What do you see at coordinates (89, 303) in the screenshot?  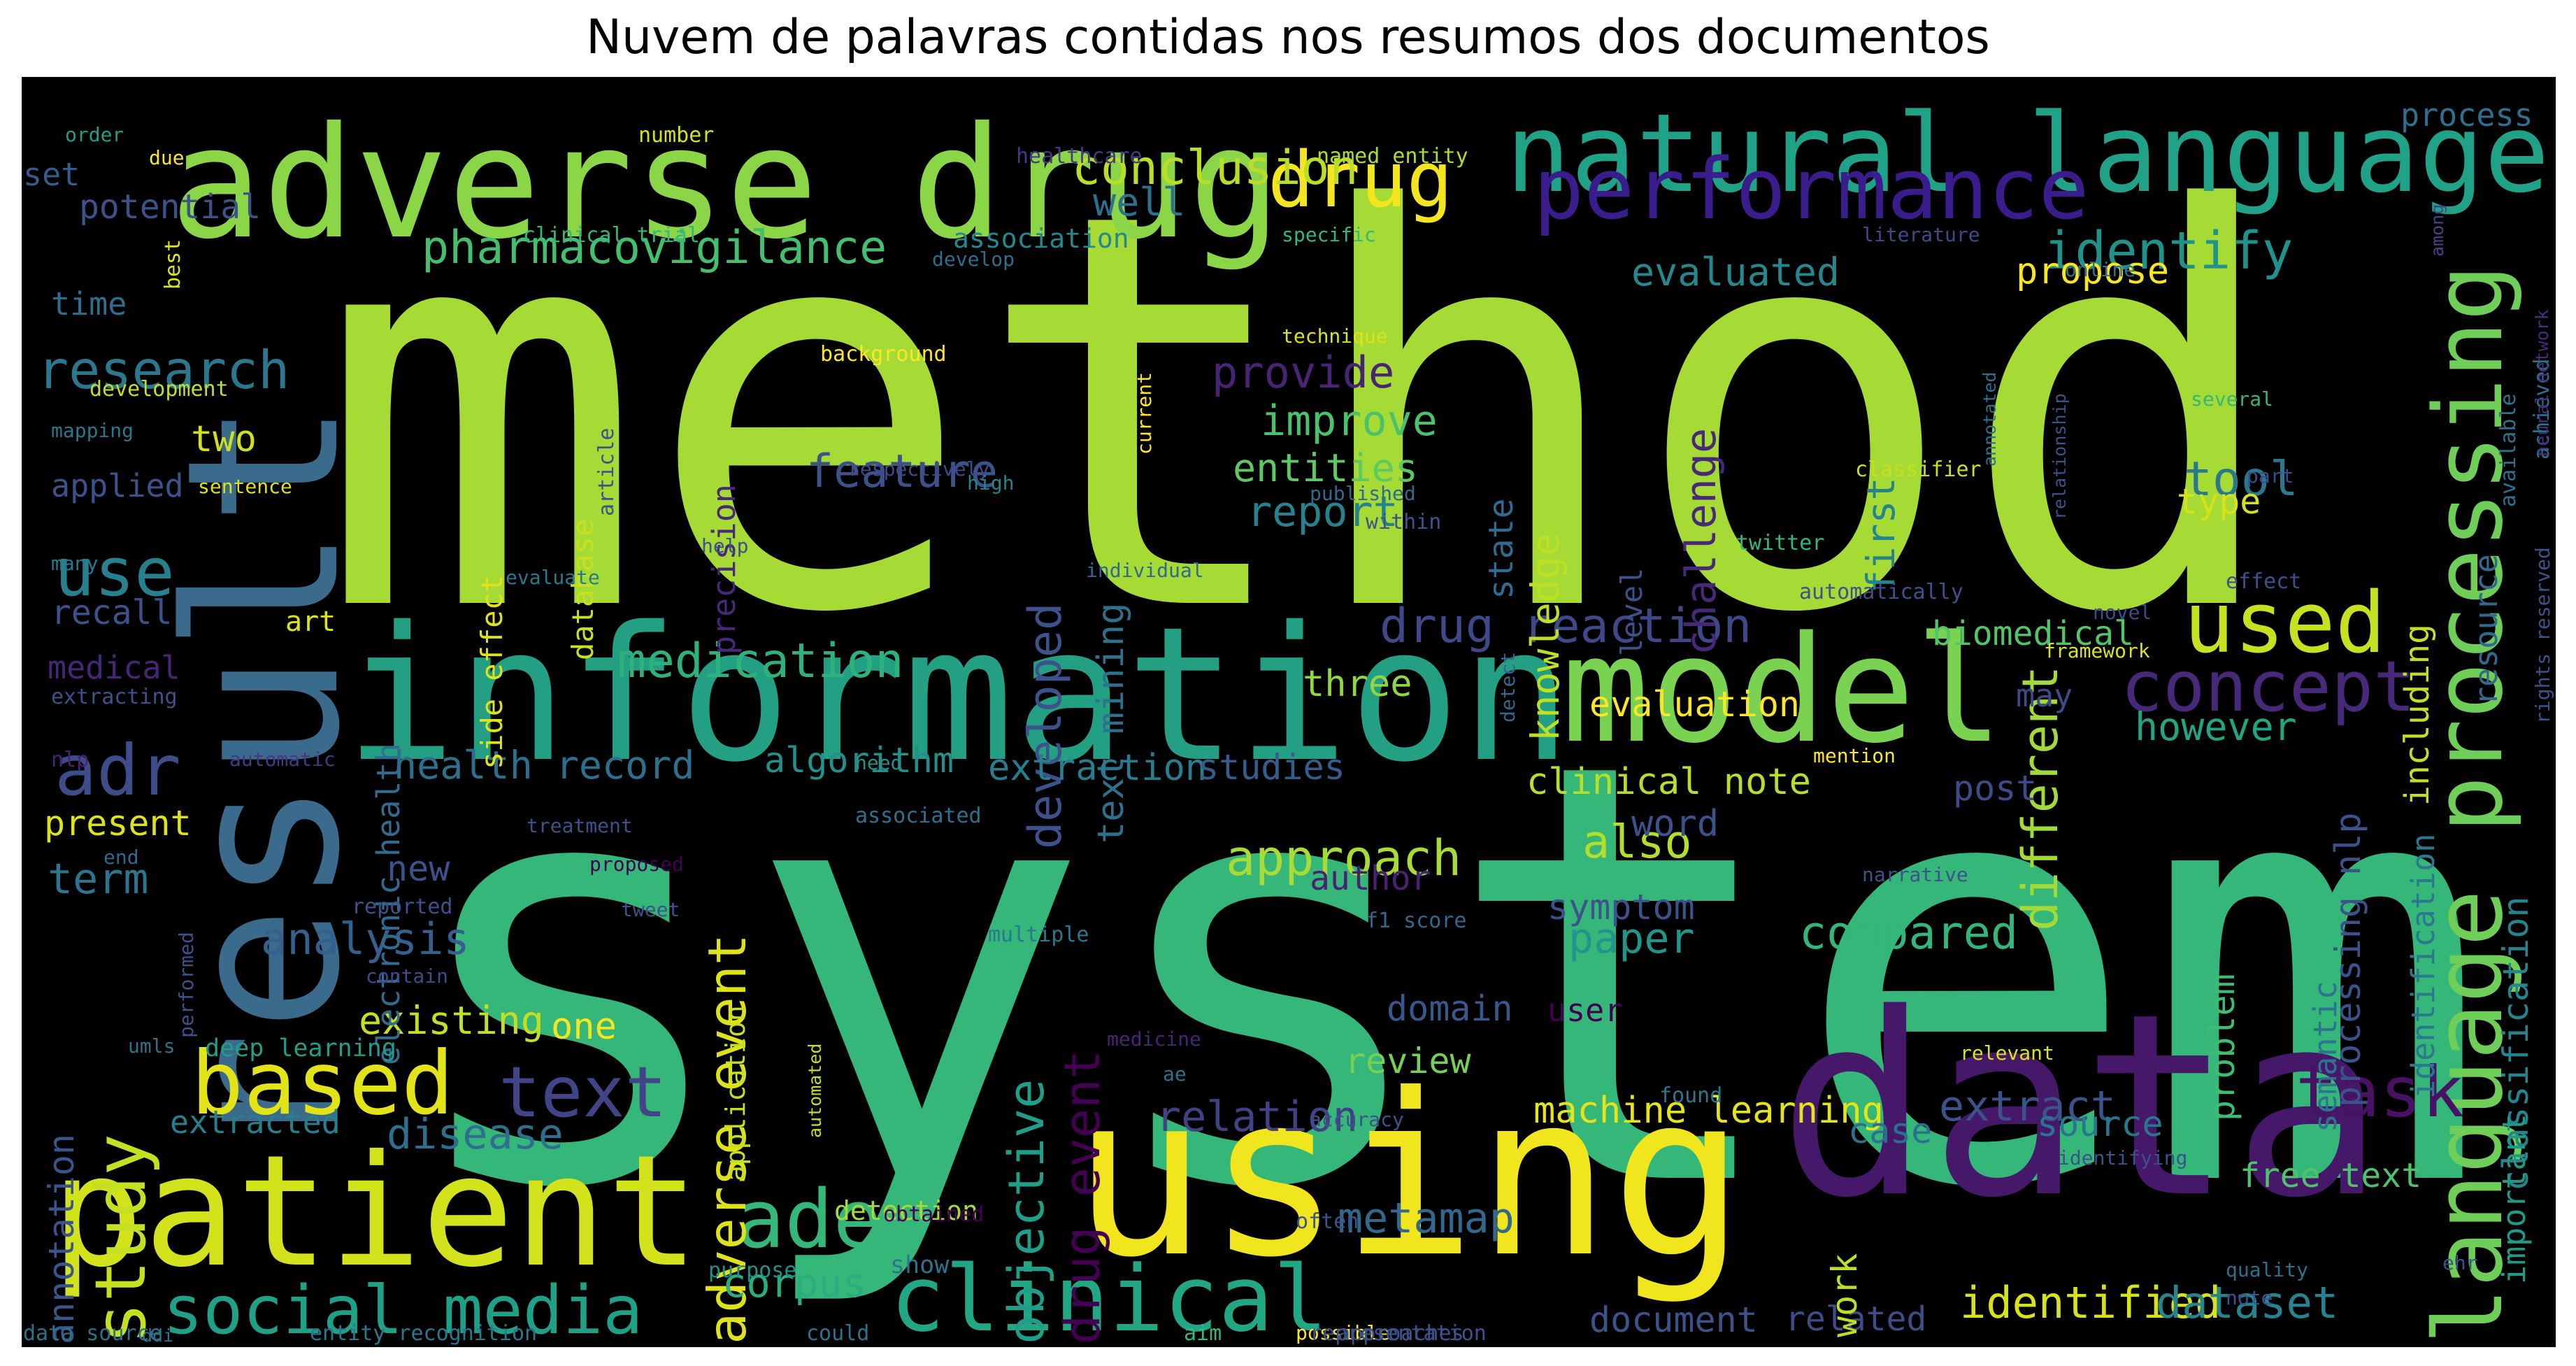 I see `word-cloud-term: time` at bounding box center [89, 303].